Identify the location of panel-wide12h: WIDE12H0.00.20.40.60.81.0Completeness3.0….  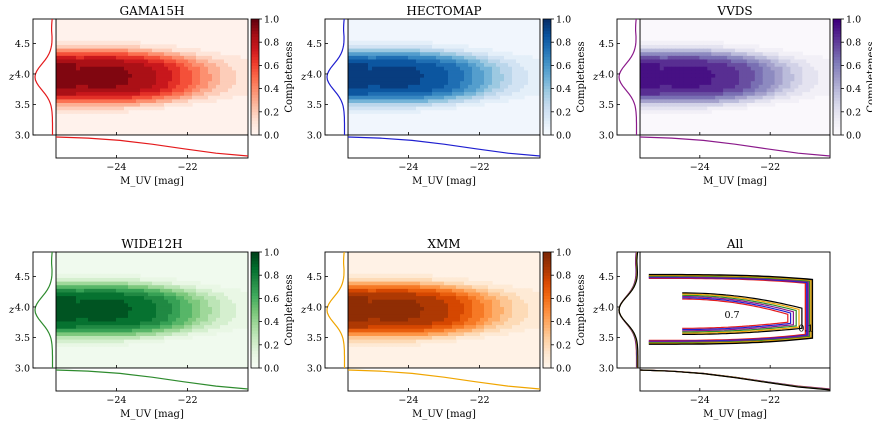
(151, 328).